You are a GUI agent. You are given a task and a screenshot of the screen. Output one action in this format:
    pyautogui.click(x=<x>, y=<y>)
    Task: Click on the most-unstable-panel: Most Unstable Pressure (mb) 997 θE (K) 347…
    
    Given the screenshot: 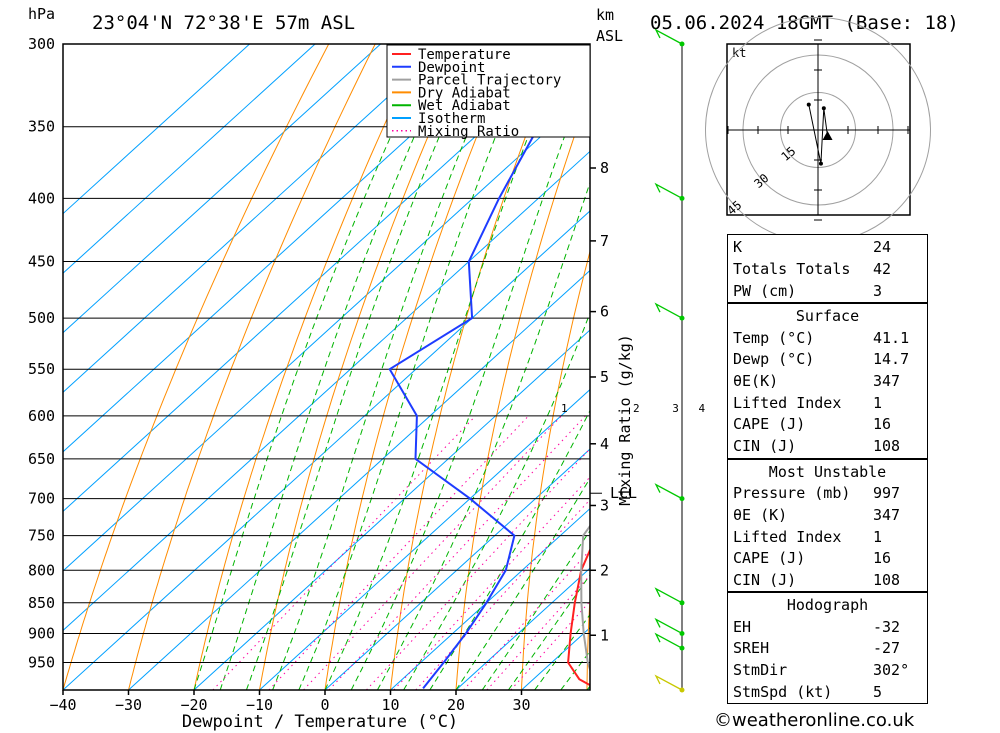 What is the action you would take?
    pyautogui.click(x=827, y=525)
    